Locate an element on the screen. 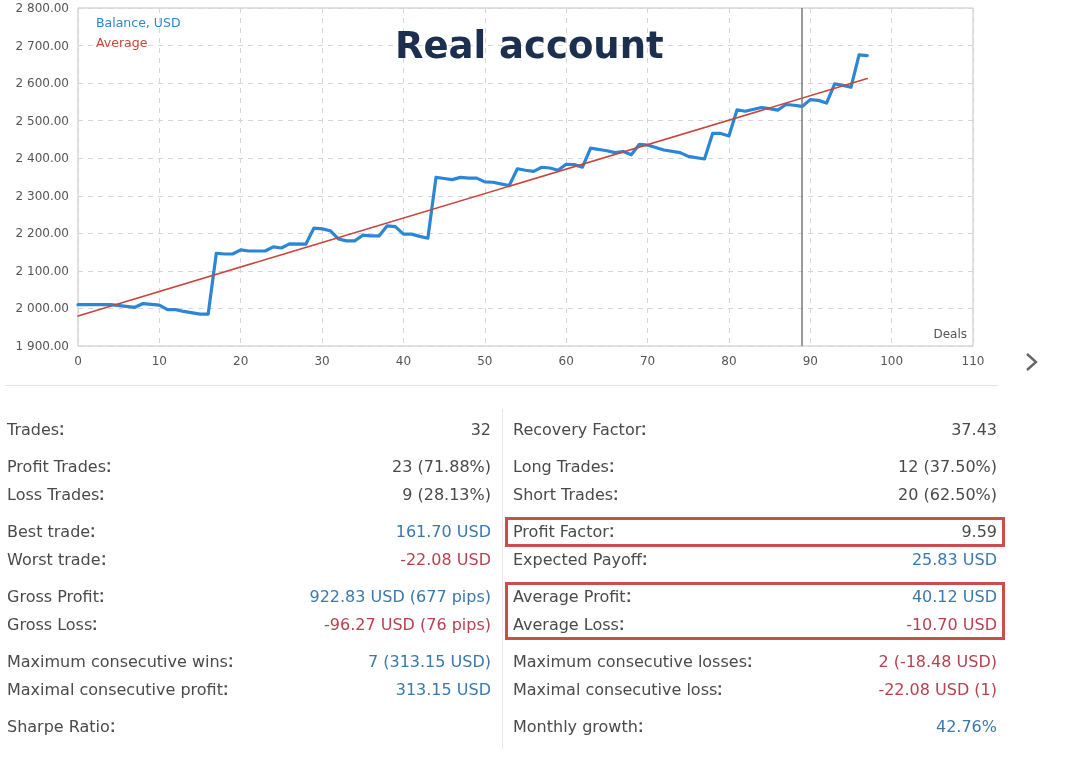 This screenshot has width=1080, height=767. text: 37.43 is located at coordinates (974, 429).